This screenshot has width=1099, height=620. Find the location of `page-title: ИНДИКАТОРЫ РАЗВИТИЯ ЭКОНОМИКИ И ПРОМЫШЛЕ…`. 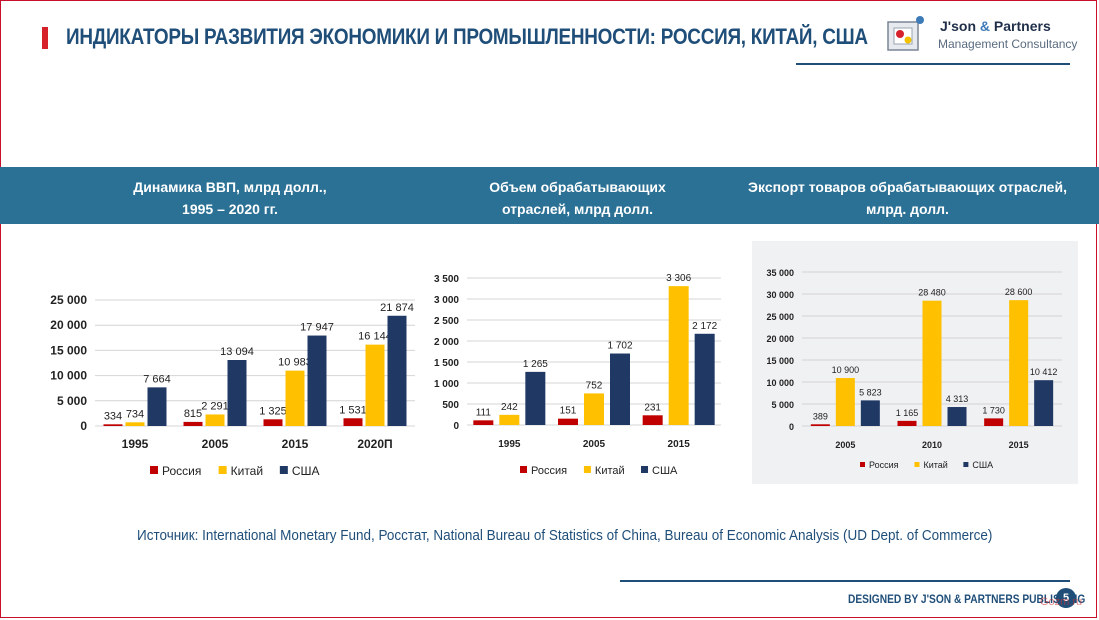

page-title: ИНДИКАТОРЫ РАЗВИТИЯ ЭКОНОМИКИ И ПРОМЫШЛЕ… is located at coordinates (467, 36).